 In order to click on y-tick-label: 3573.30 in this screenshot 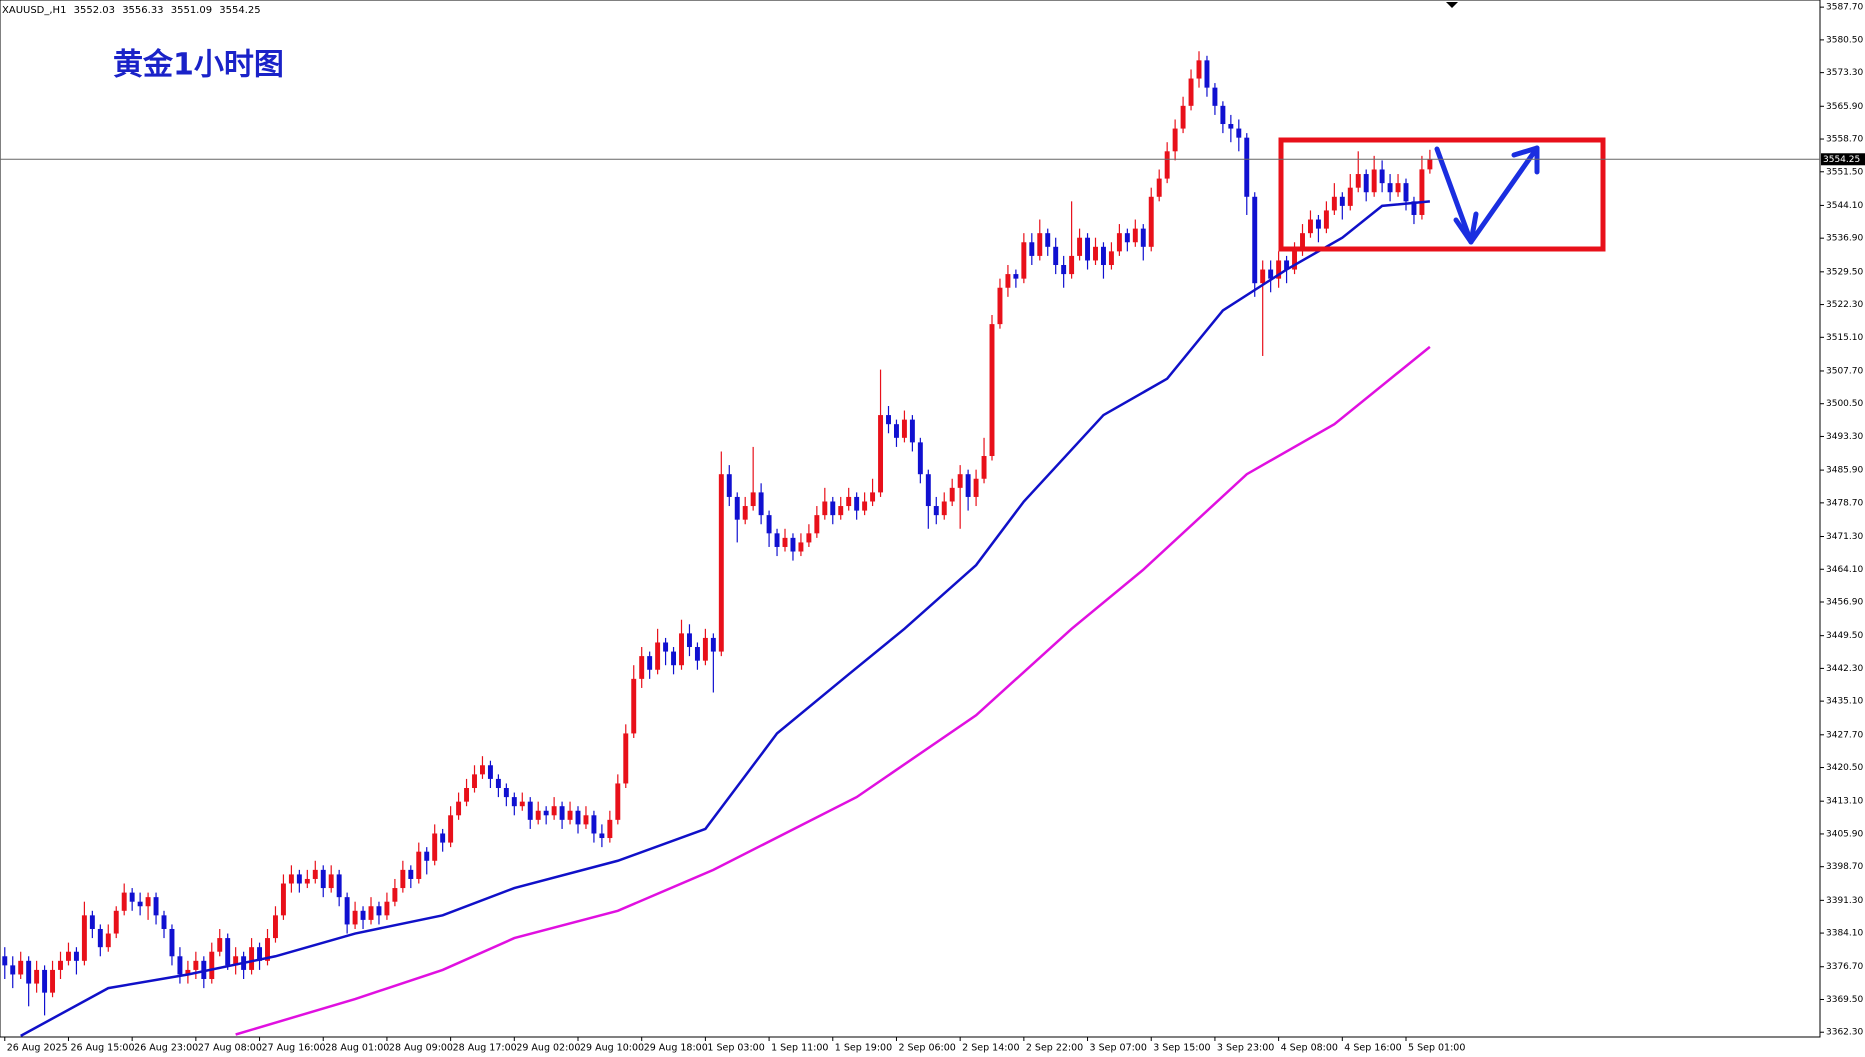, I will do `click(1844, 73)`.